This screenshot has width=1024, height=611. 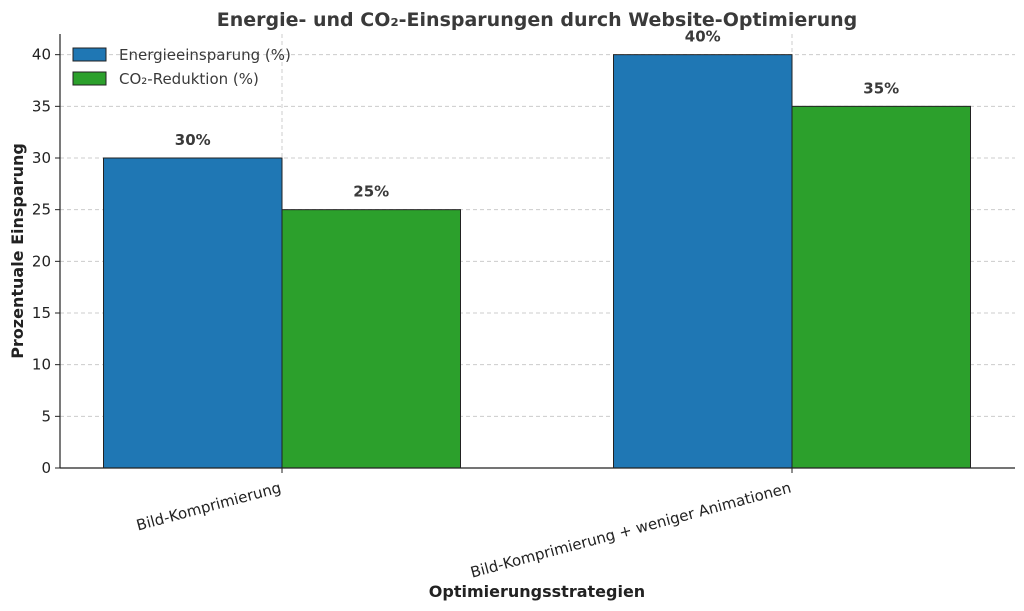 What do you see at coordinates (46, 416) in the screenshot?
I see `y-tick-label: 5` at bounding box center [46, 416].